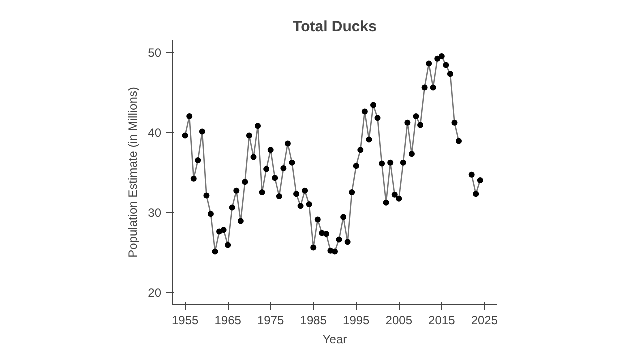  Describe the element at coordinates (155, 293) in the screenshot. I see `y-tick-label: 20` at that location.